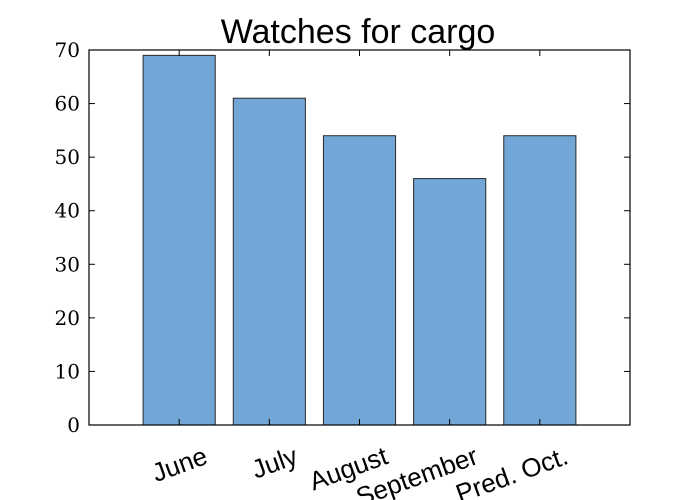 The height and width of the screenshot is (500, 700). What do you see at coordinates (359, 280) in the screenshot?
I see `bar-august` at bounding box center [359, 280].